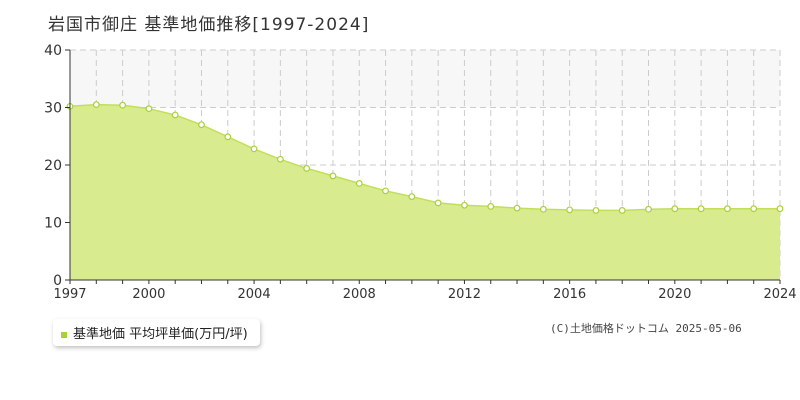  Describe the element at coordinates (69, 293) in the screenshot. I see `x-tick-label: 1997` at that location.